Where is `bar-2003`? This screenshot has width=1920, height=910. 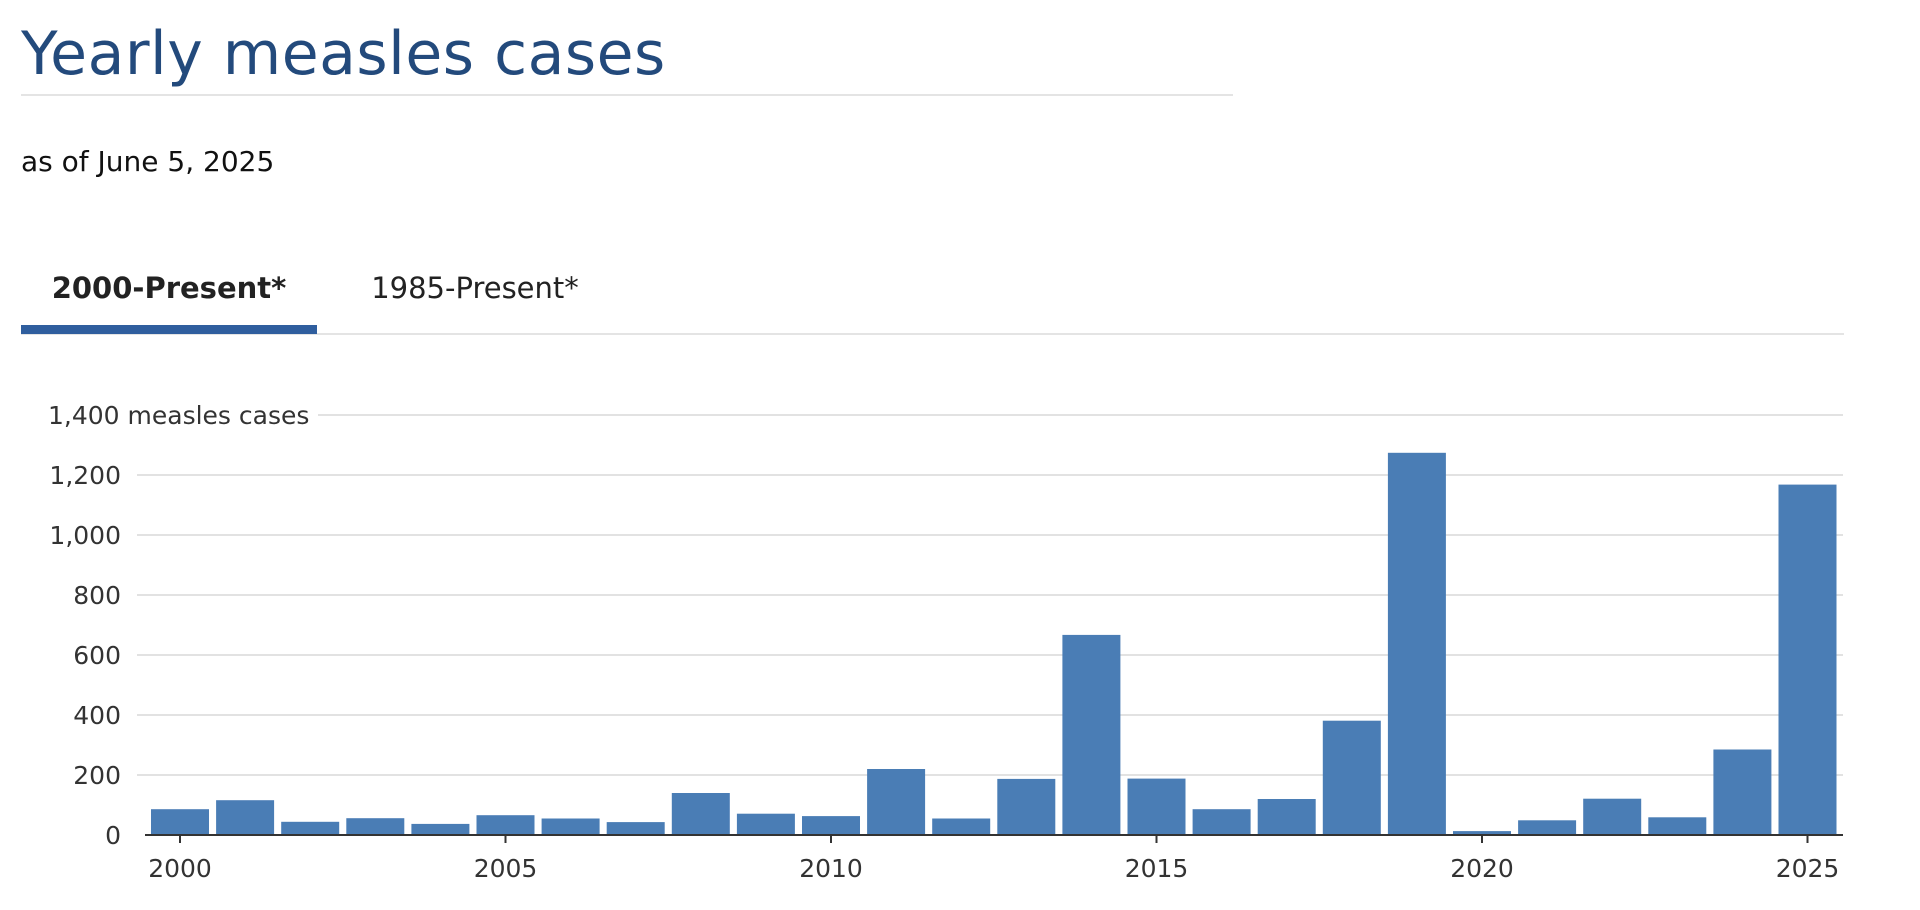 bar-2003 is located at coordinates (375, 826).